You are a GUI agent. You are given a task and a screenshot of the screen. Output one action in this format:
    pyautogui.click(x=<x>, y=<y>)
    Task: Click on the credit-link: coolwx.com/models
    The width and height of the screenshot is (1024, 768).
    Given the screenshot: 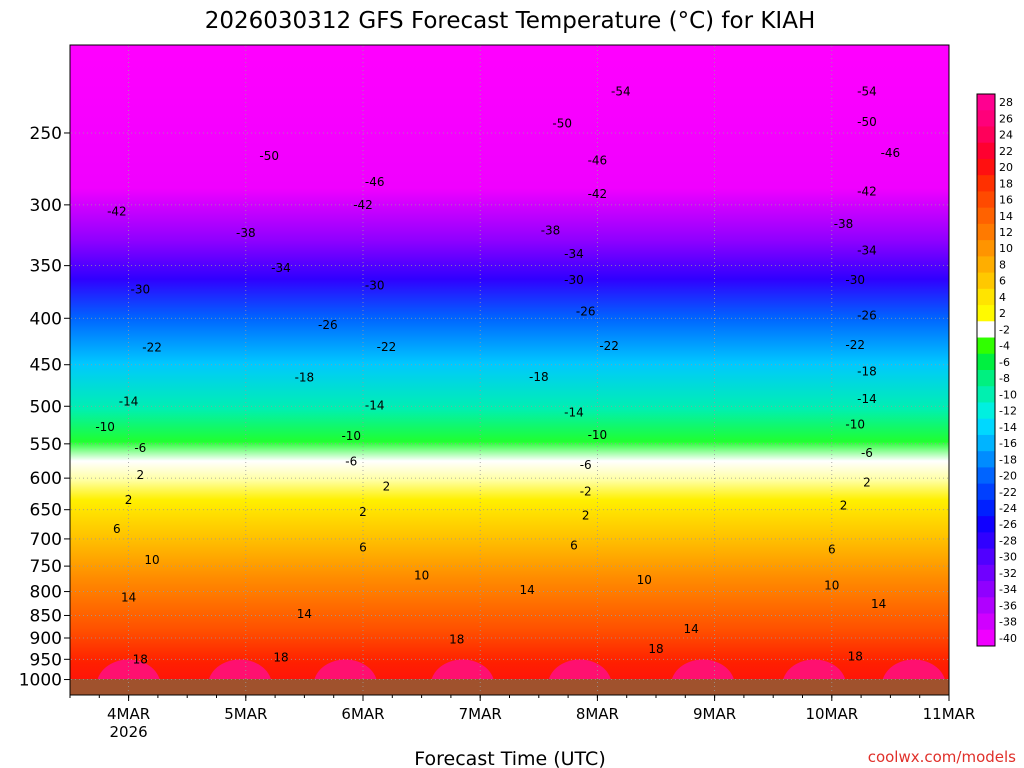 What is the action you would take?
    pyautogui.click(x=942, y=757)
    